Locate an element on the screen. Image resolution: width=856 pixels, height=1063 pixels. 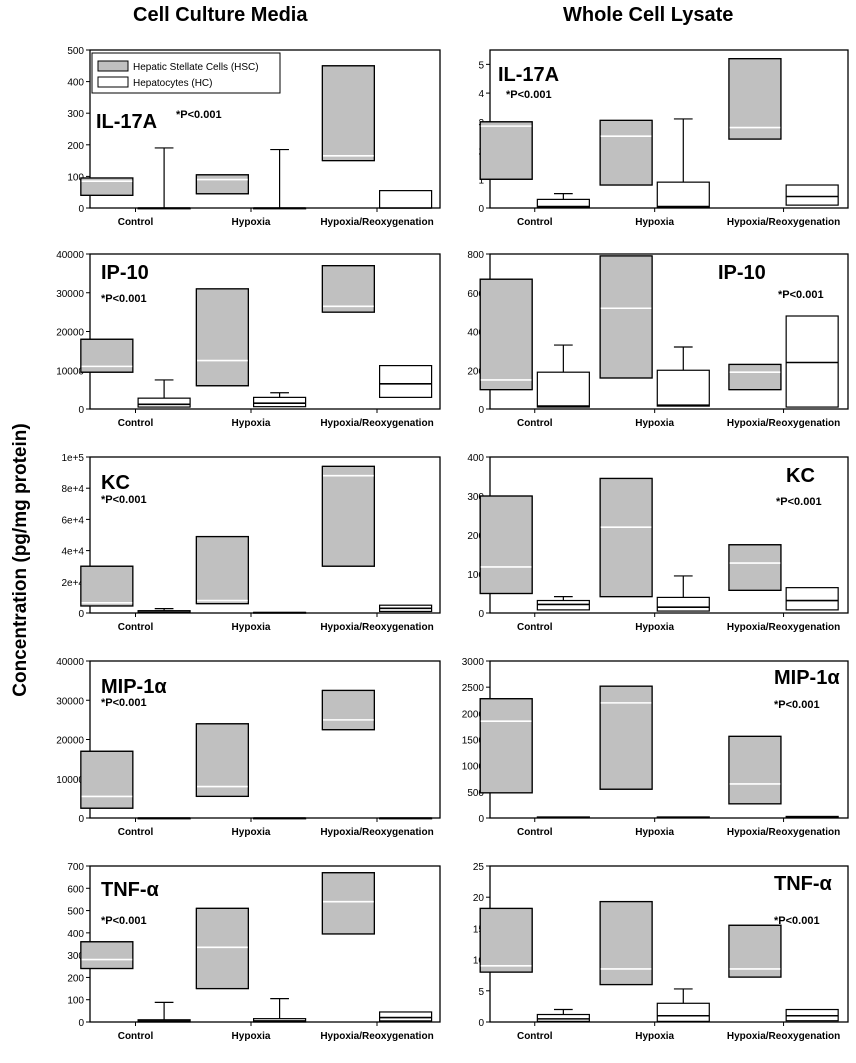
y-tick-label: 20000 is located at coordinates (70, 741).